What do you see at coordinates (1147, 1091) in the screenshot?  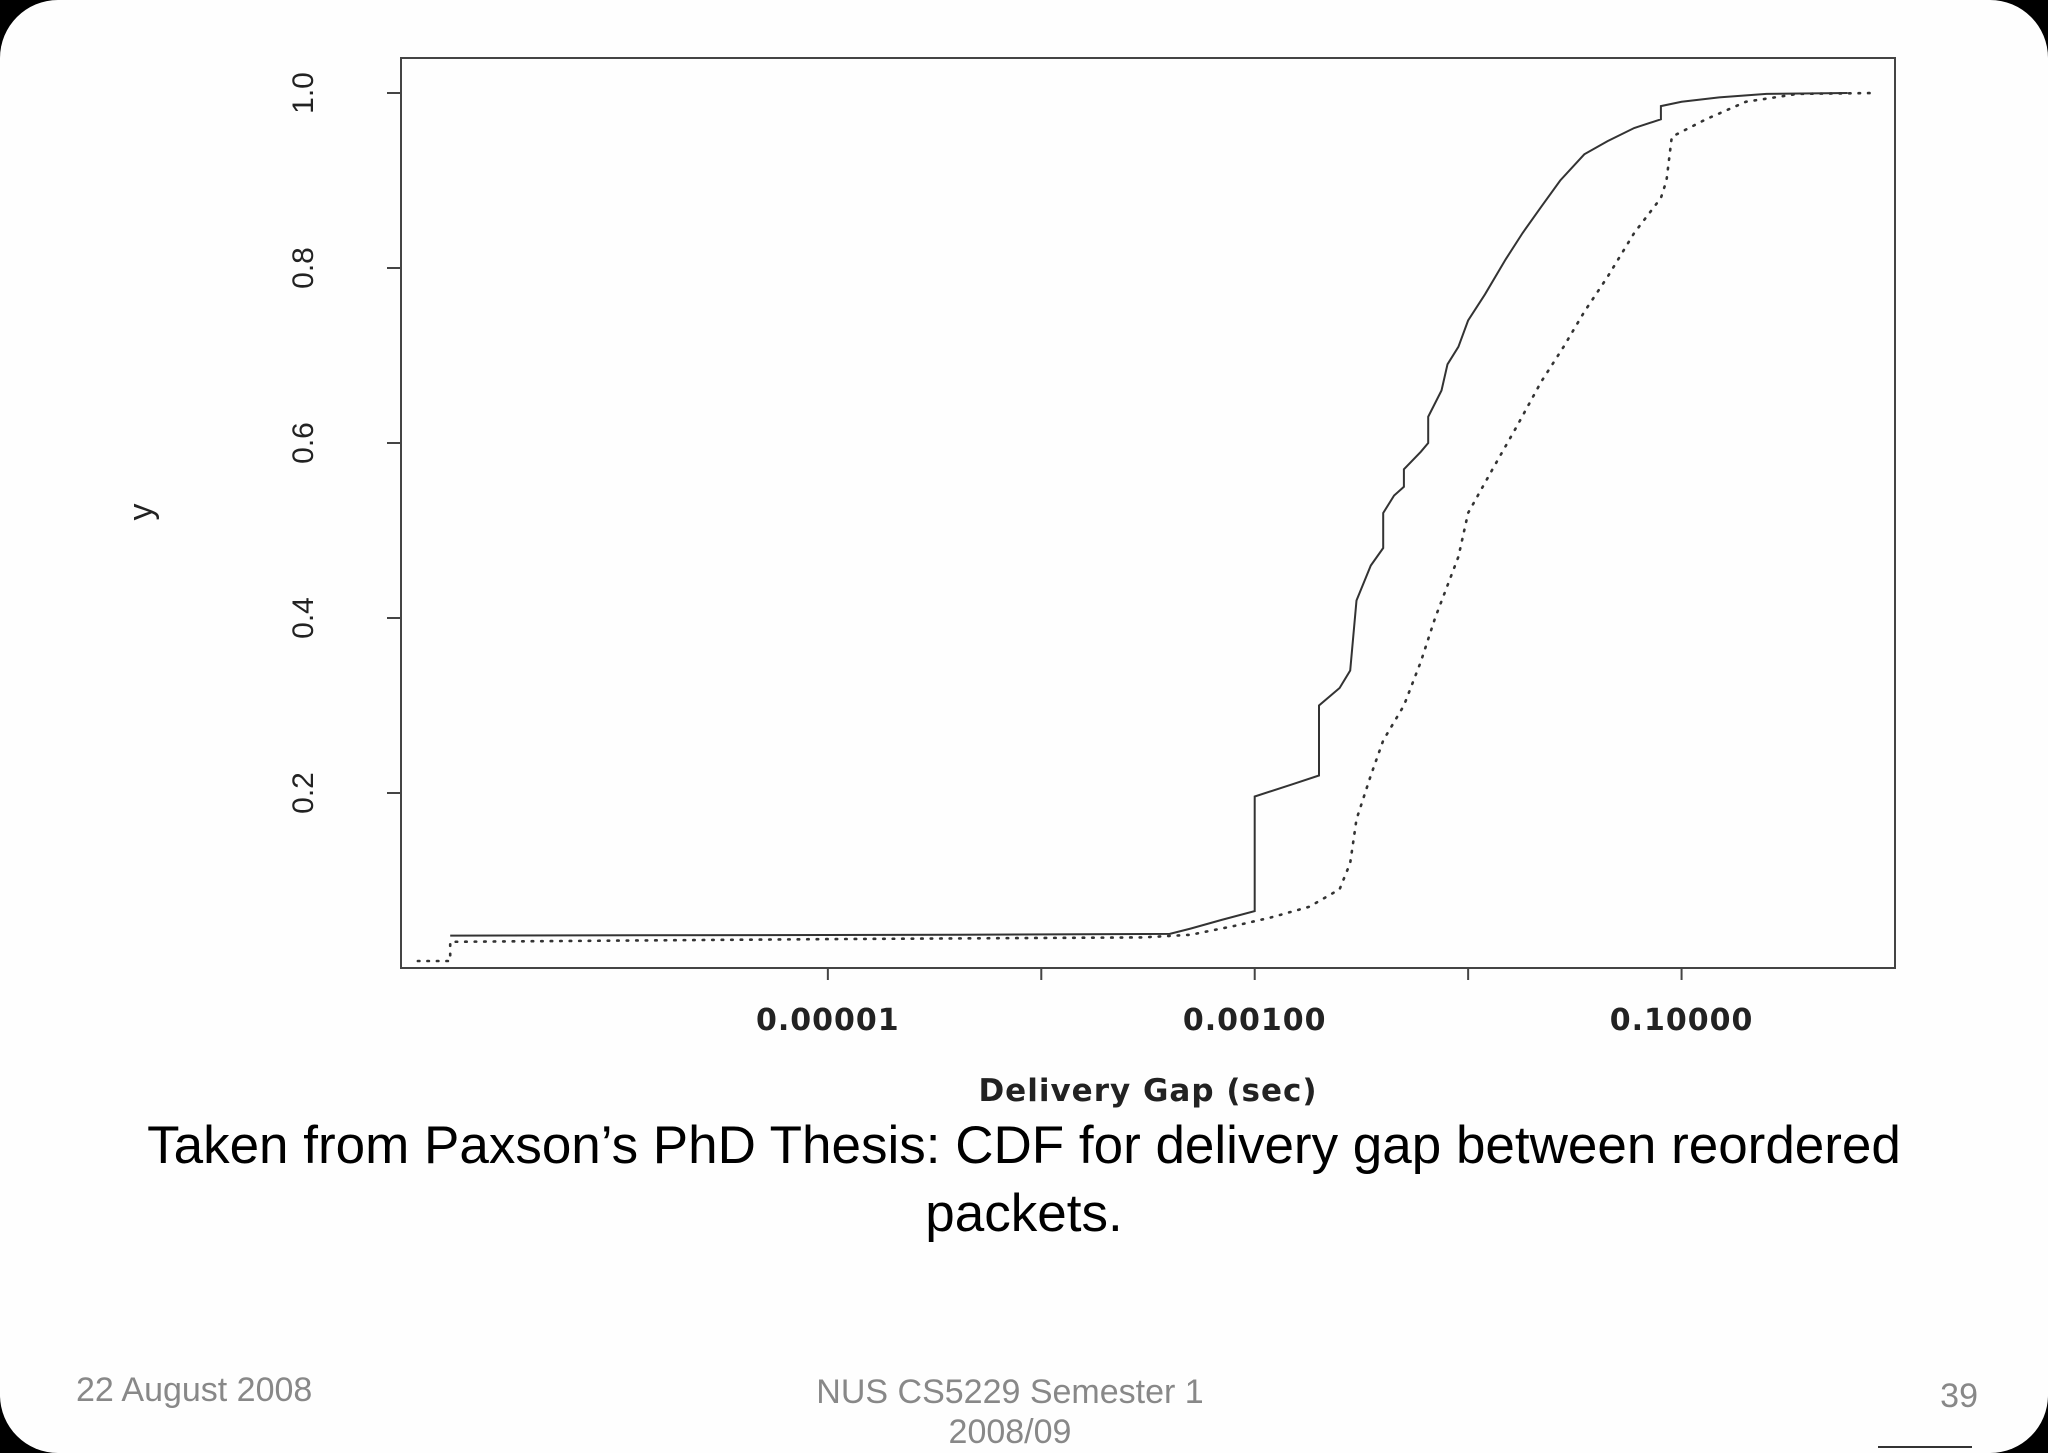 I see `x-axis-title: Delivery Gap (sec)` at bounding box center [1147, 1091].